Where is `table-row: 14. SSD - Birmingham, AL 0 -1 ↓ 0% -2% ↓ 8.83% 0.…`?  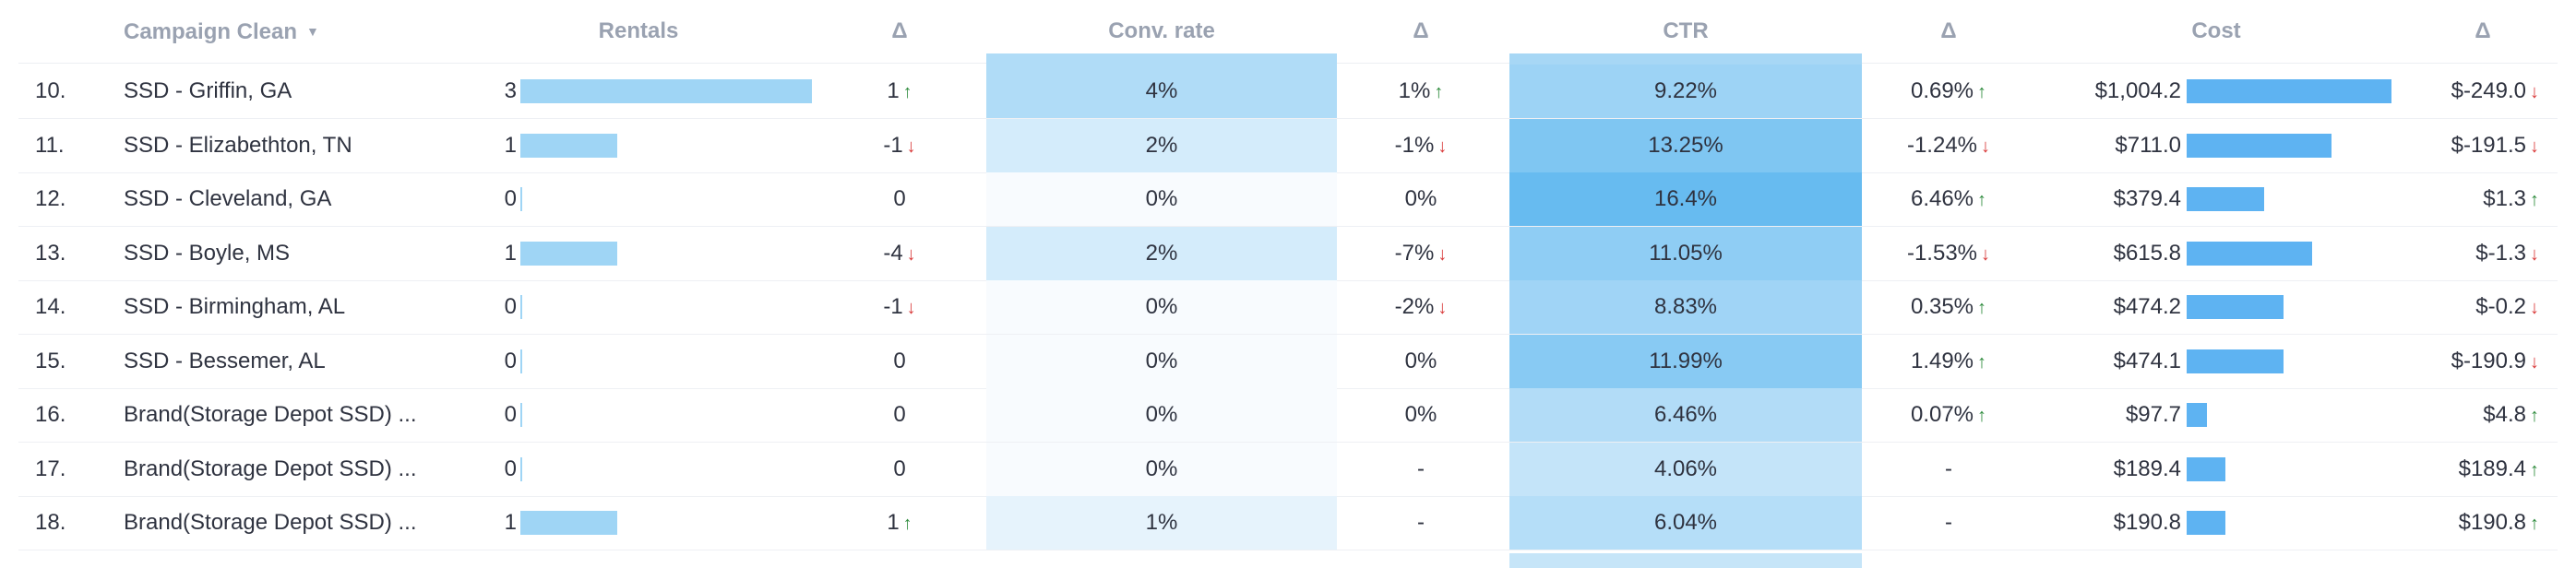
table-row: 14. SSD - Birmingham, AL 0 -1 ↓ 0% -2% ↓ 8.83% 0.… is located at coordinates (1288, 307).